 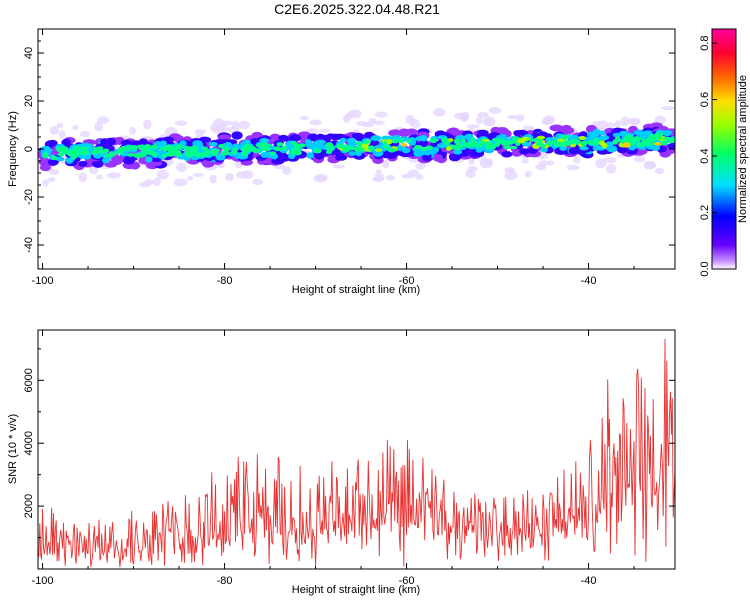 I want to click on snr-ytick-label: 4000, so click(x=29, y=443).